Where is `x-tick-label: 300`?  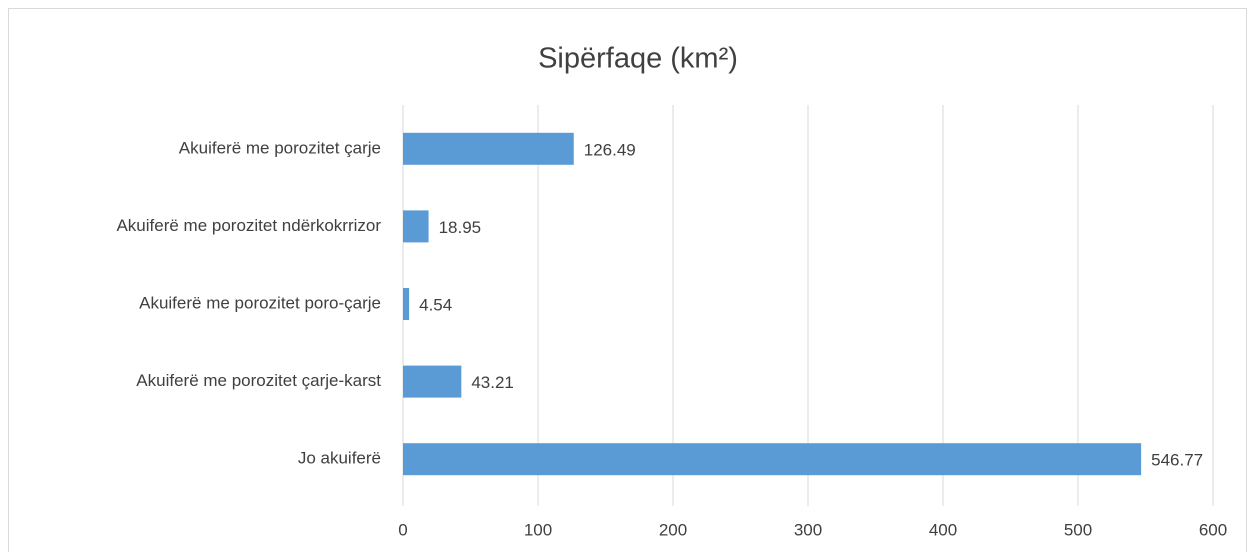
x-tick-label: 300 is located at coordinates (808, 529).